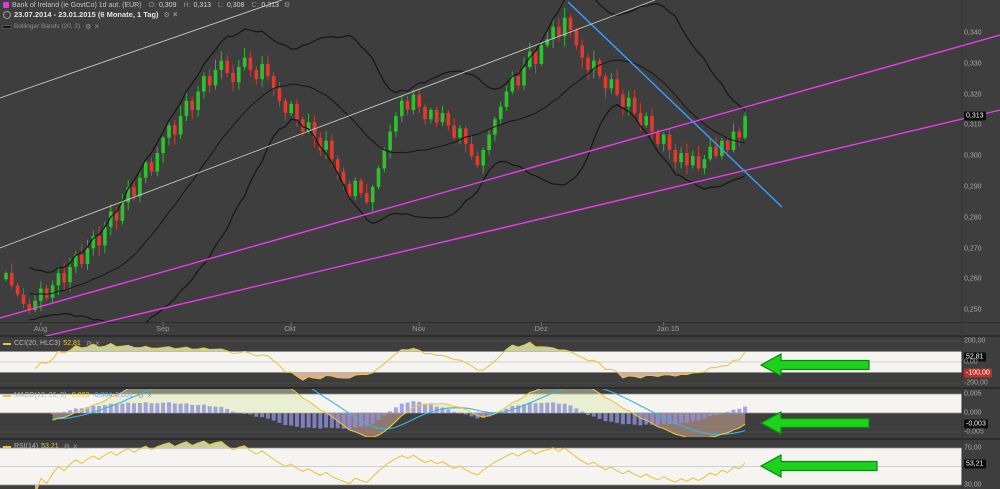 The width and height of the screenshot is (1000, 489). I want to click on cci-header: CCI(20, HLC3) 52,81 ⚙ ×, so click(51, 343).